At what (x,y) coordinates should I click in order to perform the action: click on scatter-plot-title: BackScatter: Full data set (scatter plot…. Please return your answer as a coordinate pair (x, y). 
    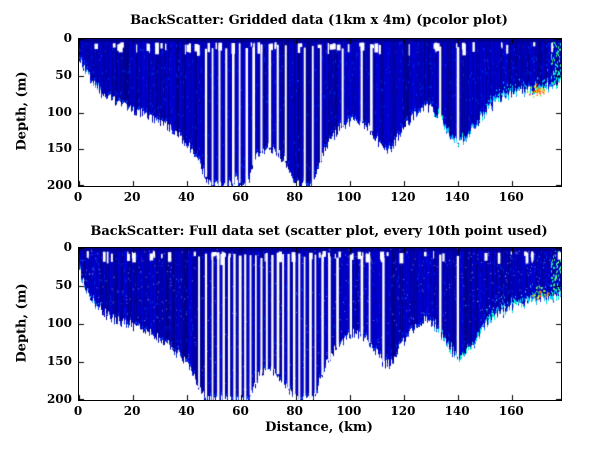
    Looking at the image, I should click on (319, 231).